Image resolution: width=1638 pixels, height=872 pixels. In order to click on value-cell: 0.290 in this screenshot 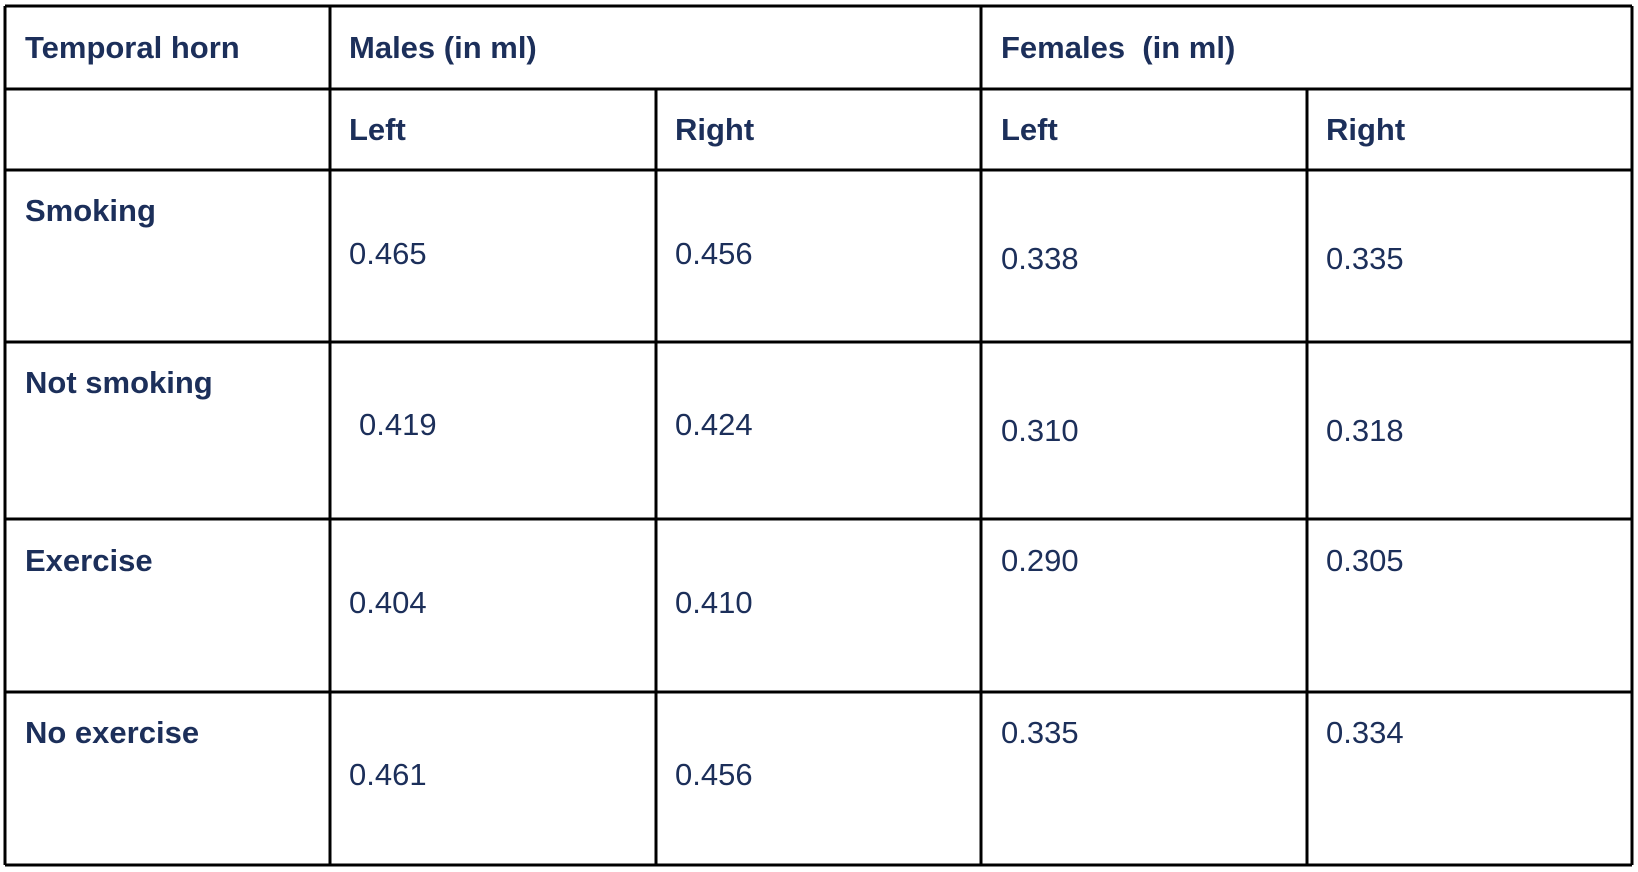, I will do `click(1040, 560)`.